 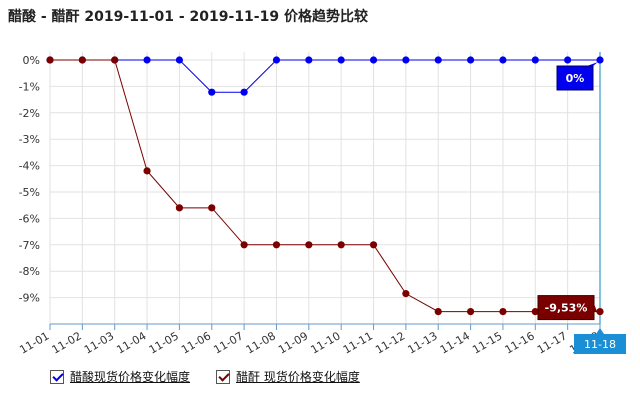 I want to click on y-tick-label: -8%, so click(x=29, y=271).